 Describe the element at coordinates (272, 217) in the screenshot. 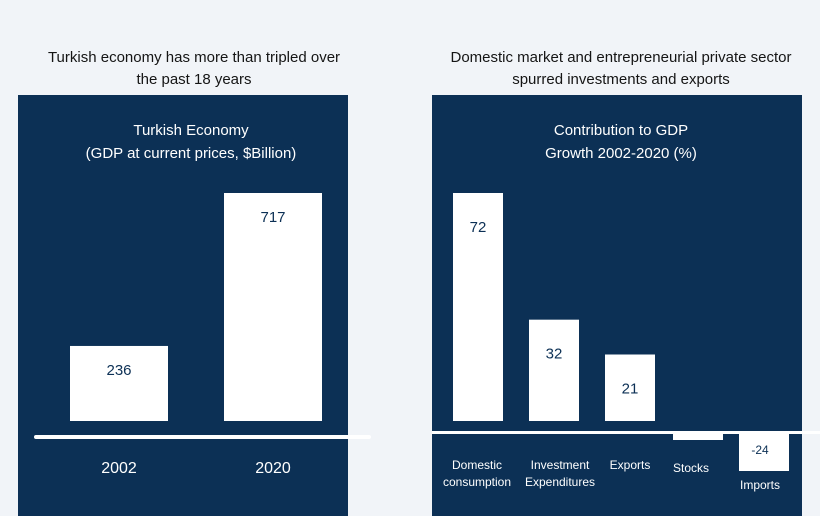

I see `gdp-value-label-2020: 717` at that location.